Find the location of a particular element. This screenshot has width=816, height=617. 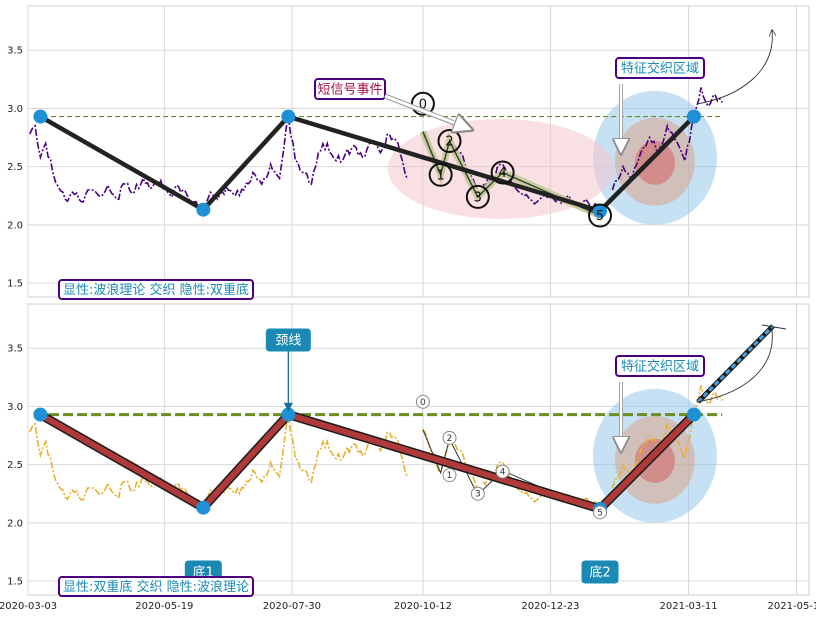

neckline-label: 颈线 is located at coordinates (288, 341).